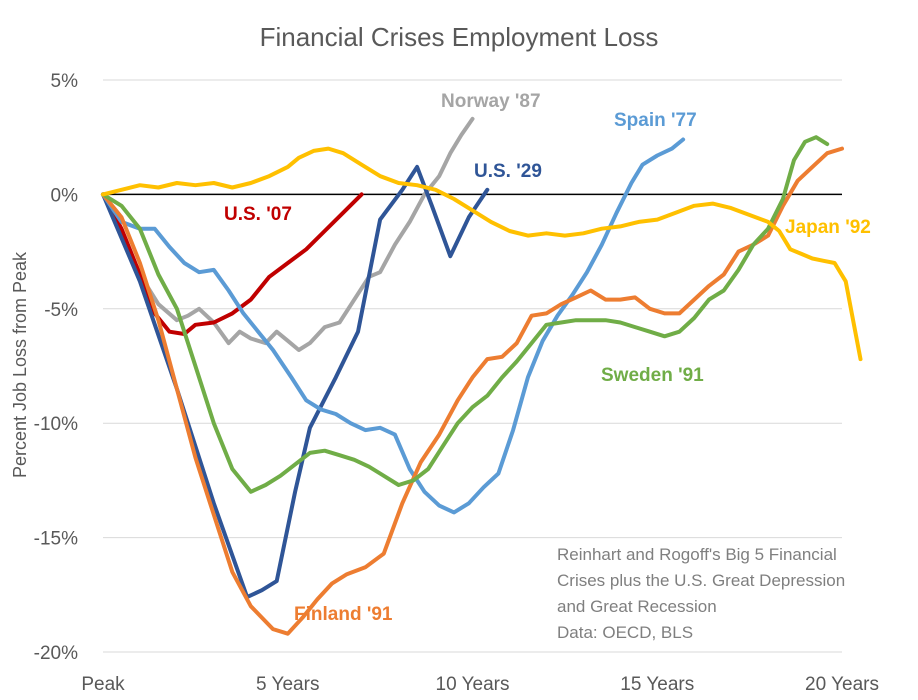 The height and width of the screenshot is (700, 918). I want to click on x-tick-label: 10 Years, so click(473, 684).